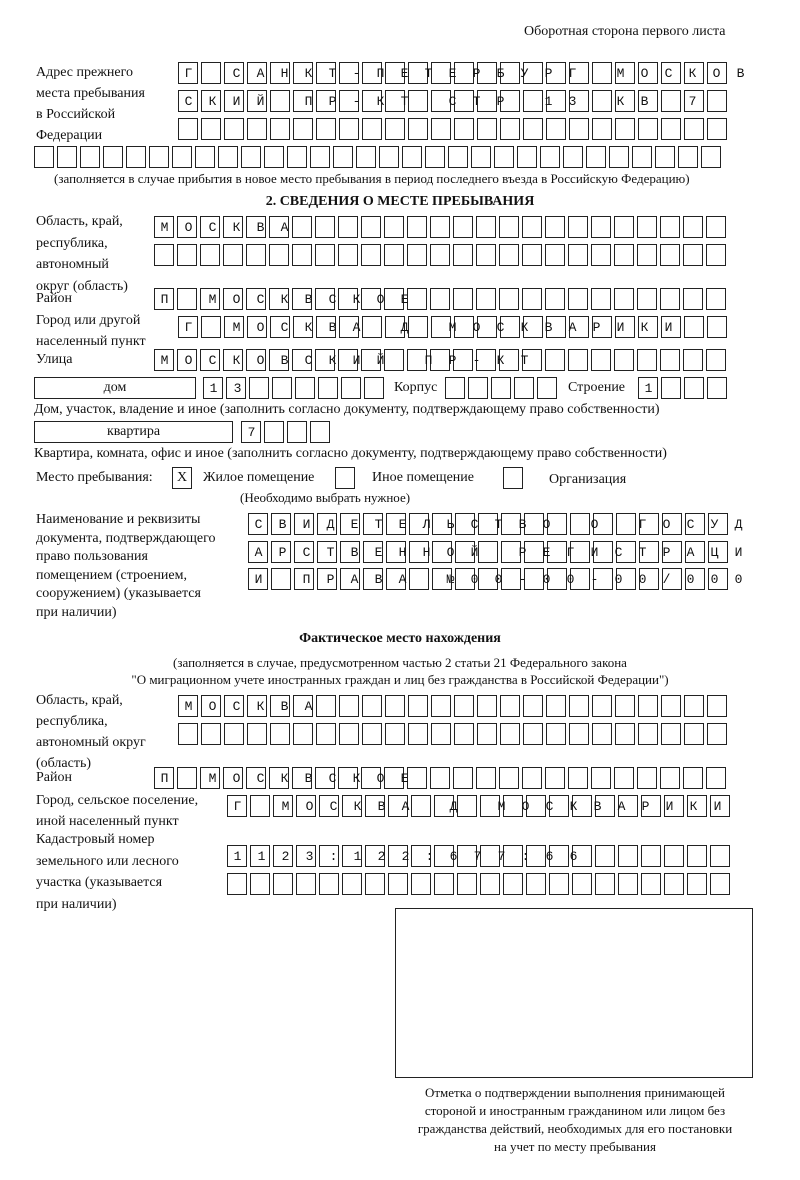  I want to click on doc-row-3: И ПРАВА №00-00-00/000, so click(495, 579).